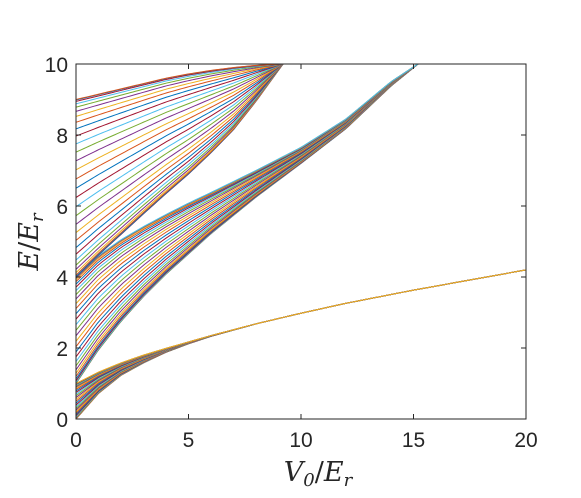  What do you see at coordinates (62, 136) in the screenshot?
I see `y-tick-label: 8` at bounding box center [62, 136].